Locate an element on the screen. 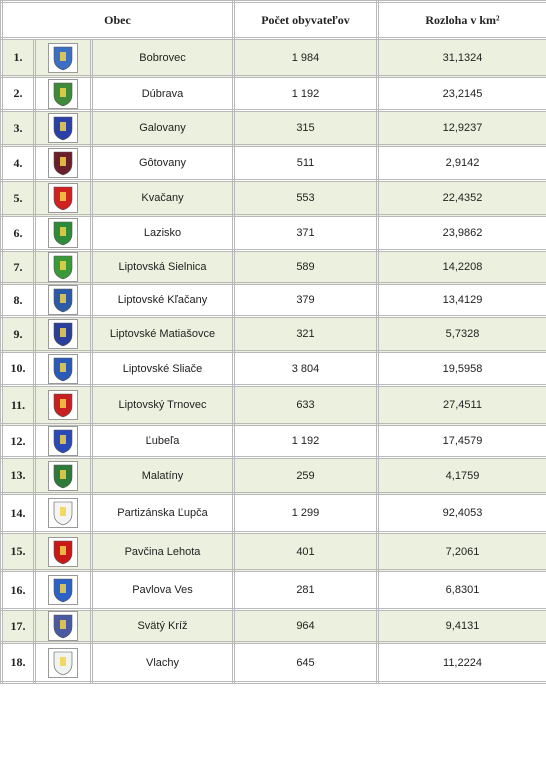 Image resolution: width=546 pixels, height=772 pixels. name-cell: Vlachy is located at coordinates (162, 662).